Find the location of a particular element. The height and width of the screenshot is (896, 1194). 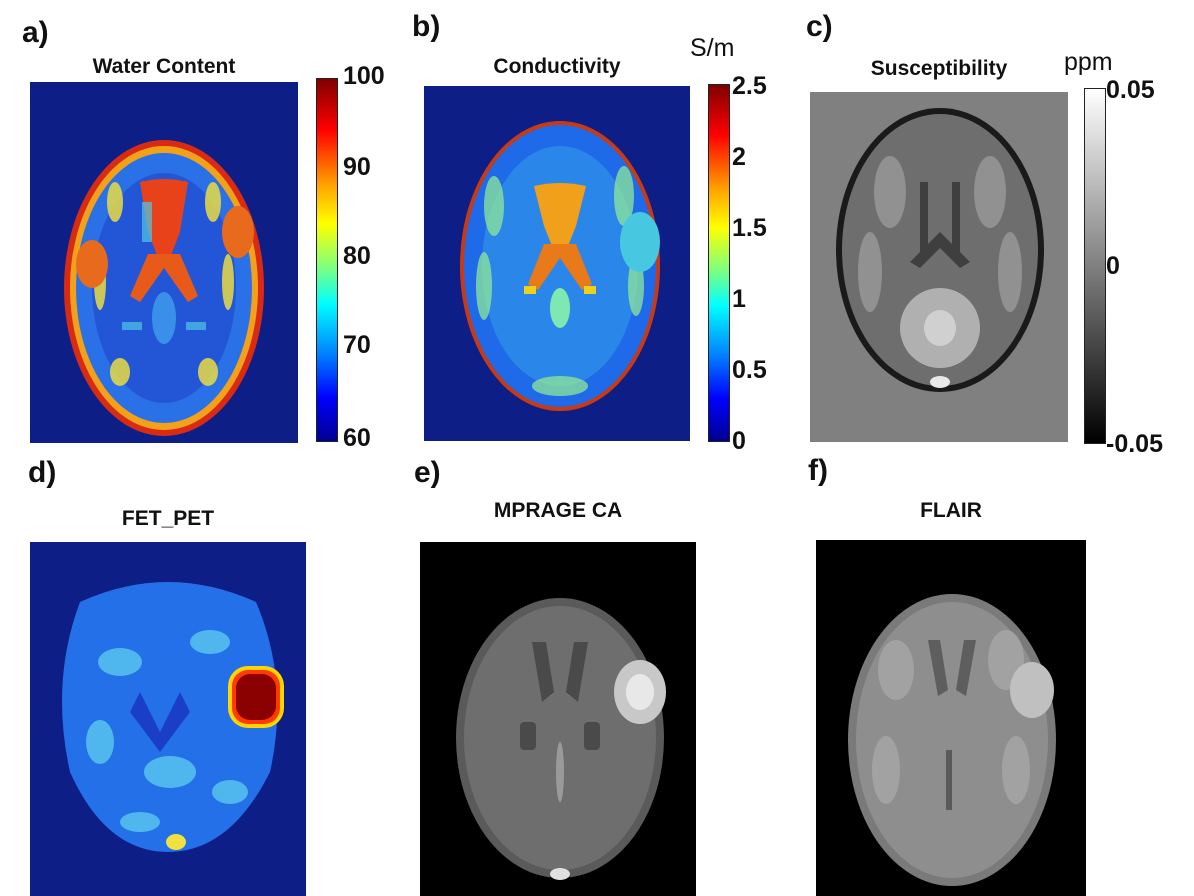

colorbar-a-tick-60: 60 is located at coordinates (357, 438).